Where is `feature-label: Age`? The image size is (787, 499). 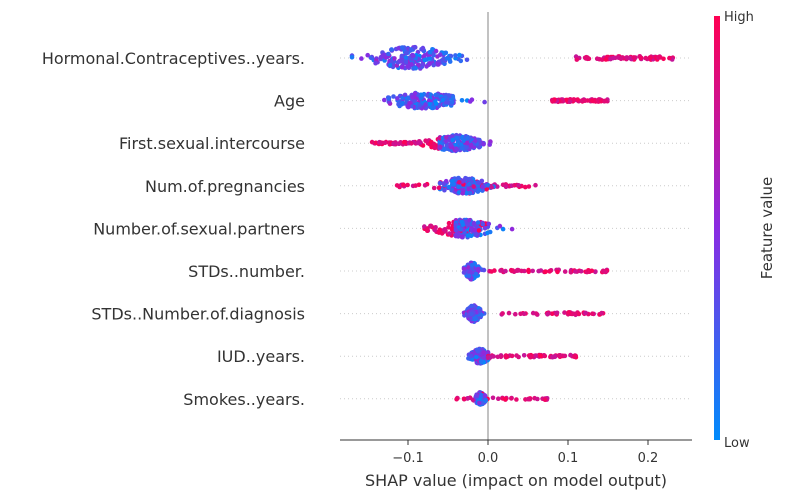 feature-label: Age is located at coordinates (289, 101).